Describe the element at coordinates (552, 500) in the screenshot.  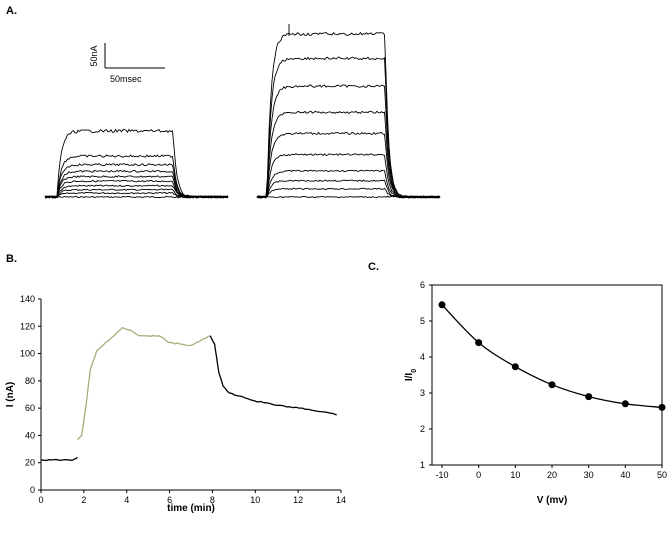
I see `panel-c-x-axis-title: V (mv)` at that location.